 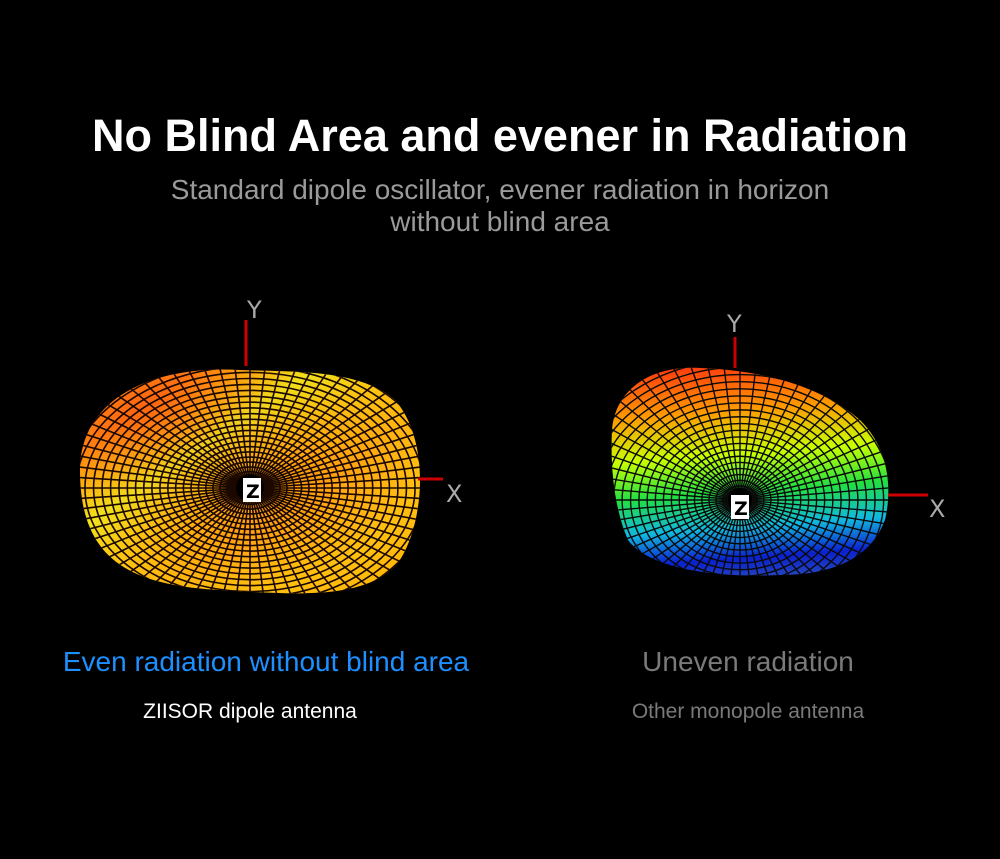 I want to click on right-antenna-label: Other monopole antenna, so click(x=748, y=711).